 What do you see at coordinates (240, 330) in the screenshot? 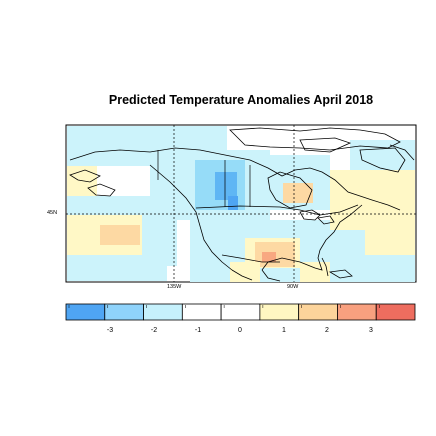
I see `colorbar-tick-label: 0` at bounding box center [240, 330].